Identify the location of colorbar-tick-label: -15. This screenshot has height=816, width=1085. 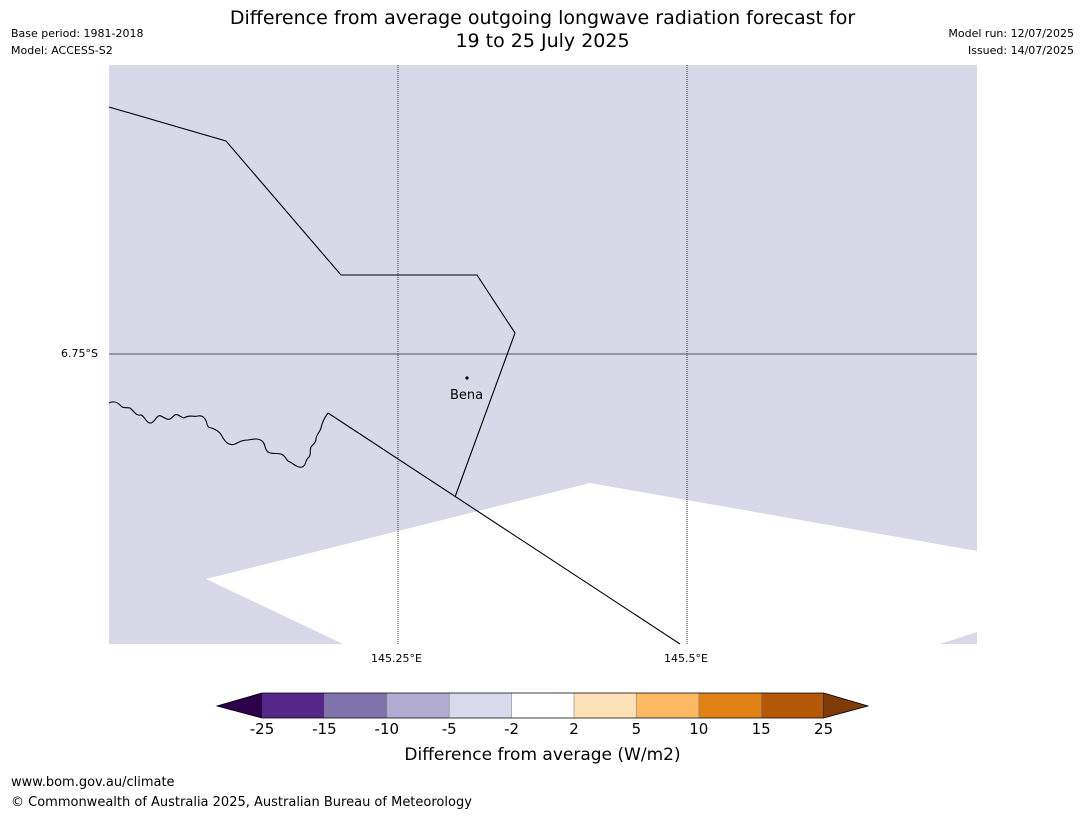
(324, 729).